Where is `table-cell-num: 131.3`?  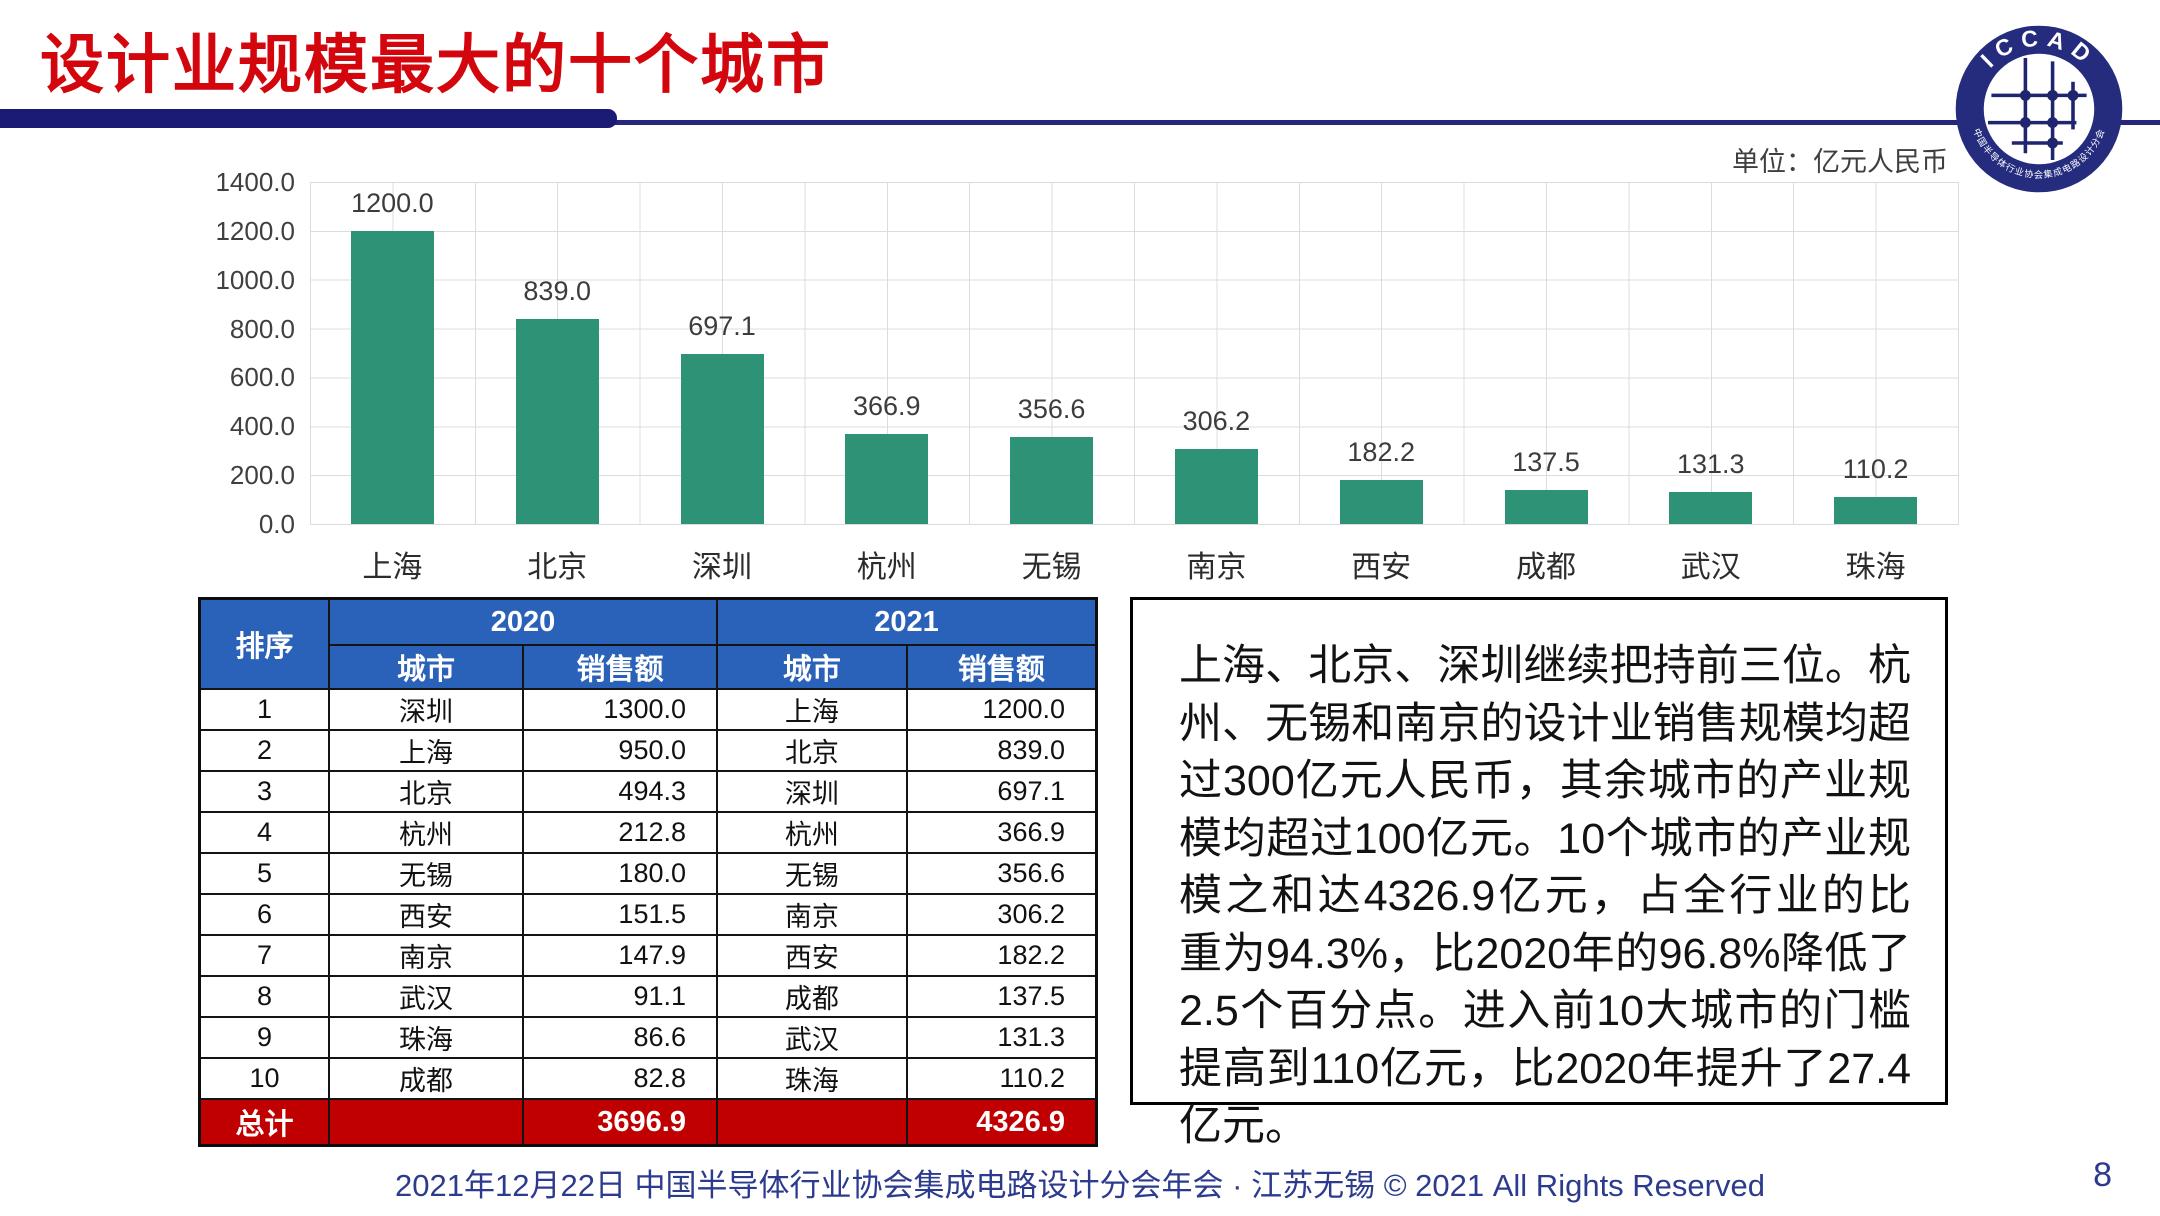
table-cell-num: 131.3 is located at coordinates (1001, 1037).